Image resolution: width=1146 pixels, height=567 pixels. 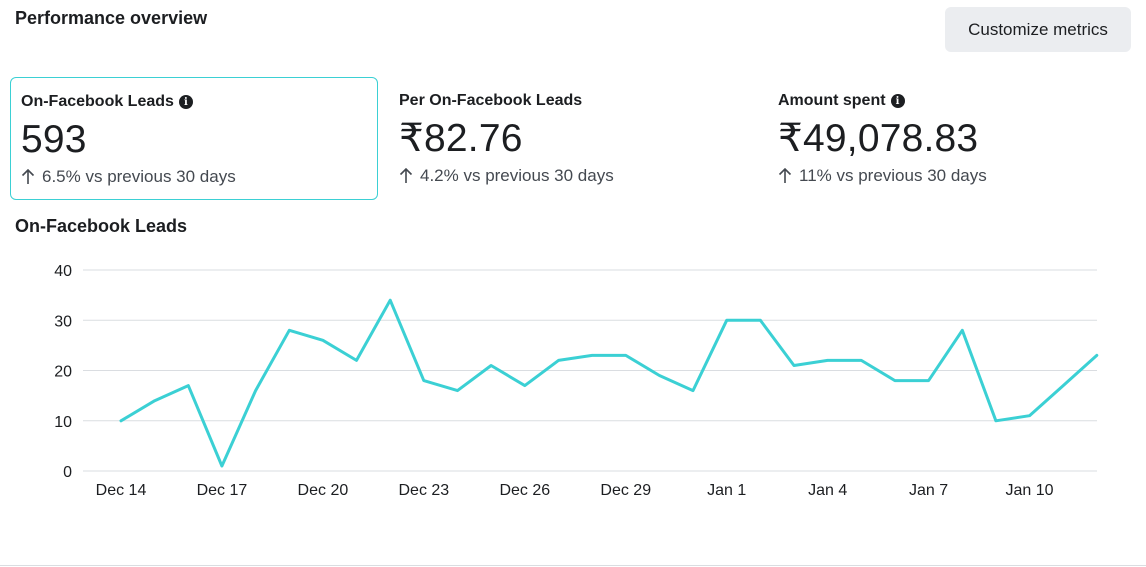 I want to click on metric-delta-text: 6.5% vs previous 30 days, so click(x=139, y=176).